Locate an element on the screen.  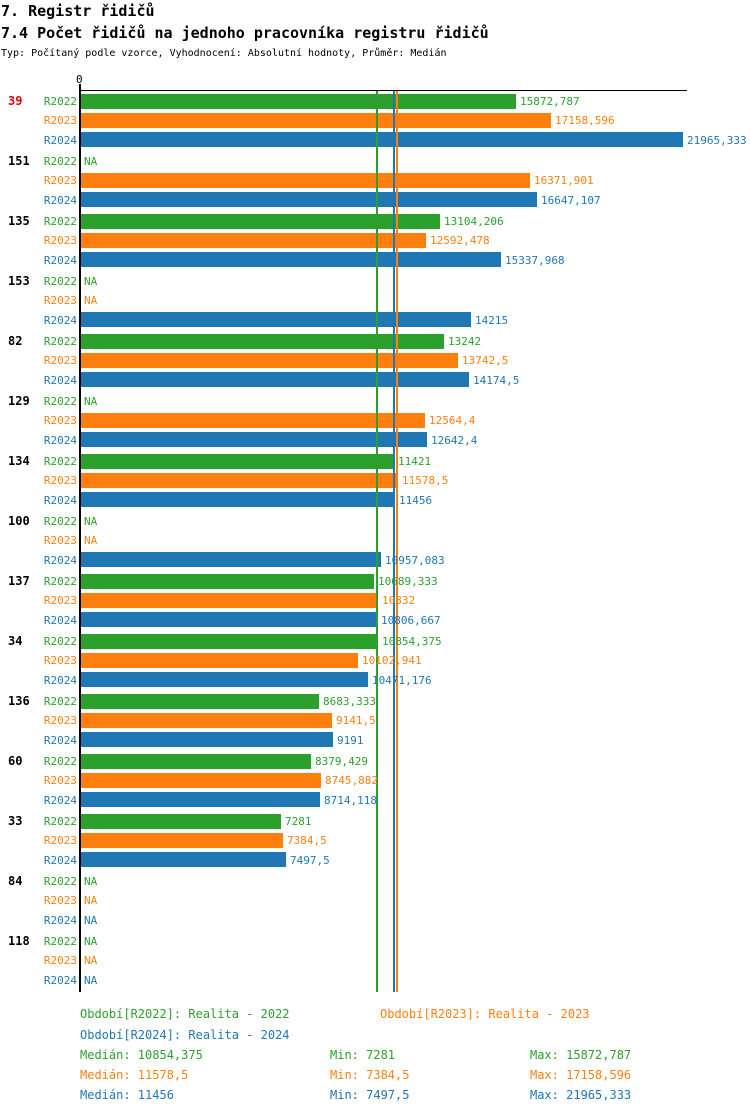
bar-value-label: 8745,882 is located at coordinates (351, 781).